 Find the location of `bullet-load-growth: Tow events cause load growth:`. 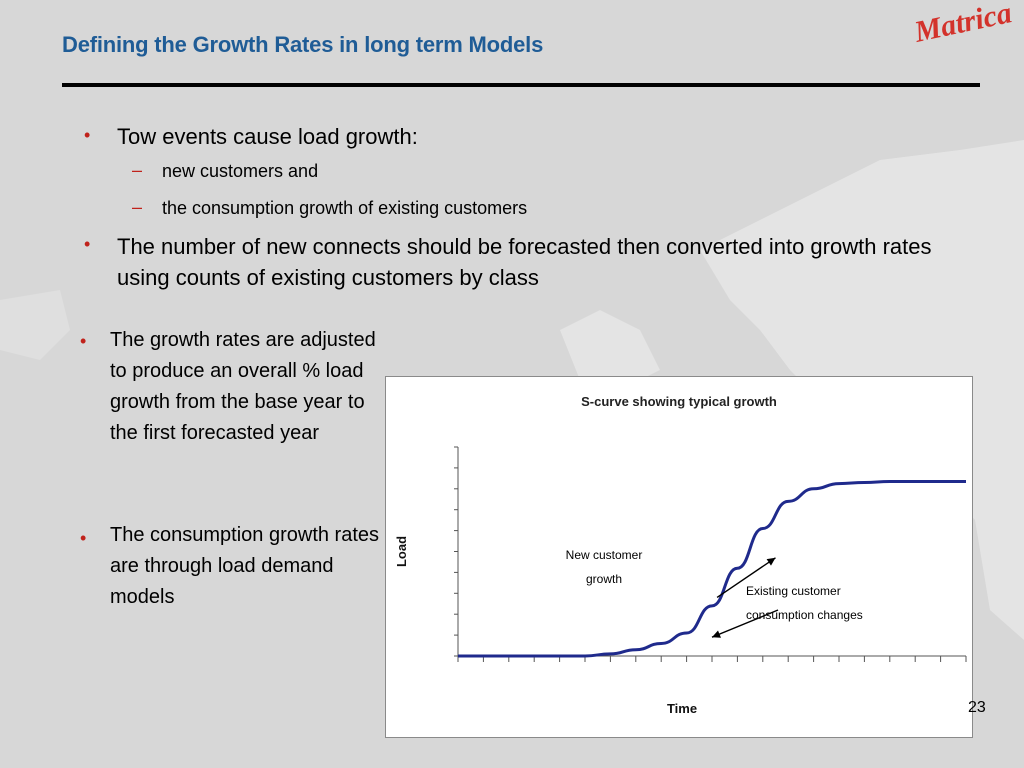

bullet-load-growth: Tow events cause load growth: is located at coordinates (267, 136).